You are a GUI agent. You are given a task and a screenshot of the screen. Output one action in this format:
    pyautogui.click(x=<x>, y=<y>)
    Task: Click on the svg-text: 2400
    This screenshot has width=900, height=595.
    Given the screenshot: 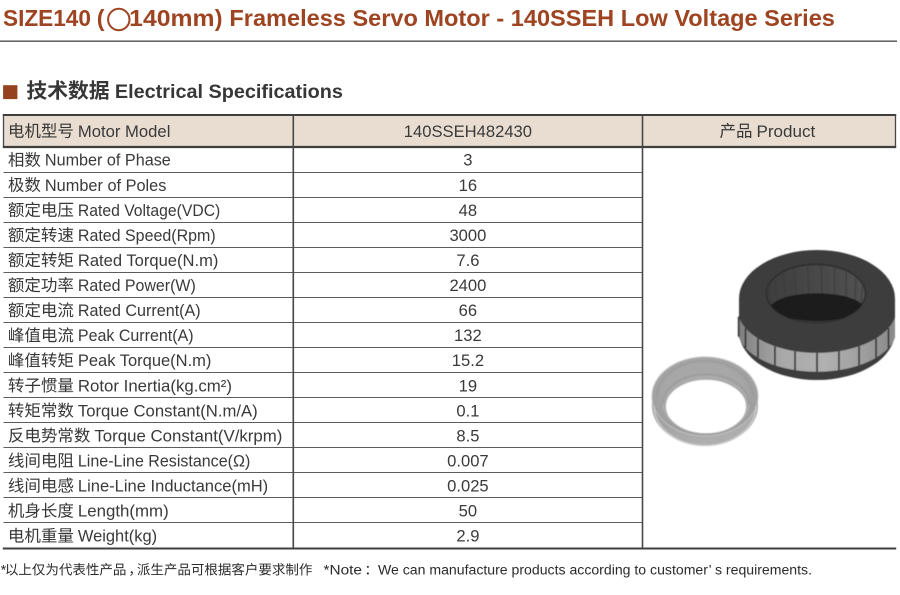 What is the action you would take?
    pyautogui.click(x=467, y=285)
    